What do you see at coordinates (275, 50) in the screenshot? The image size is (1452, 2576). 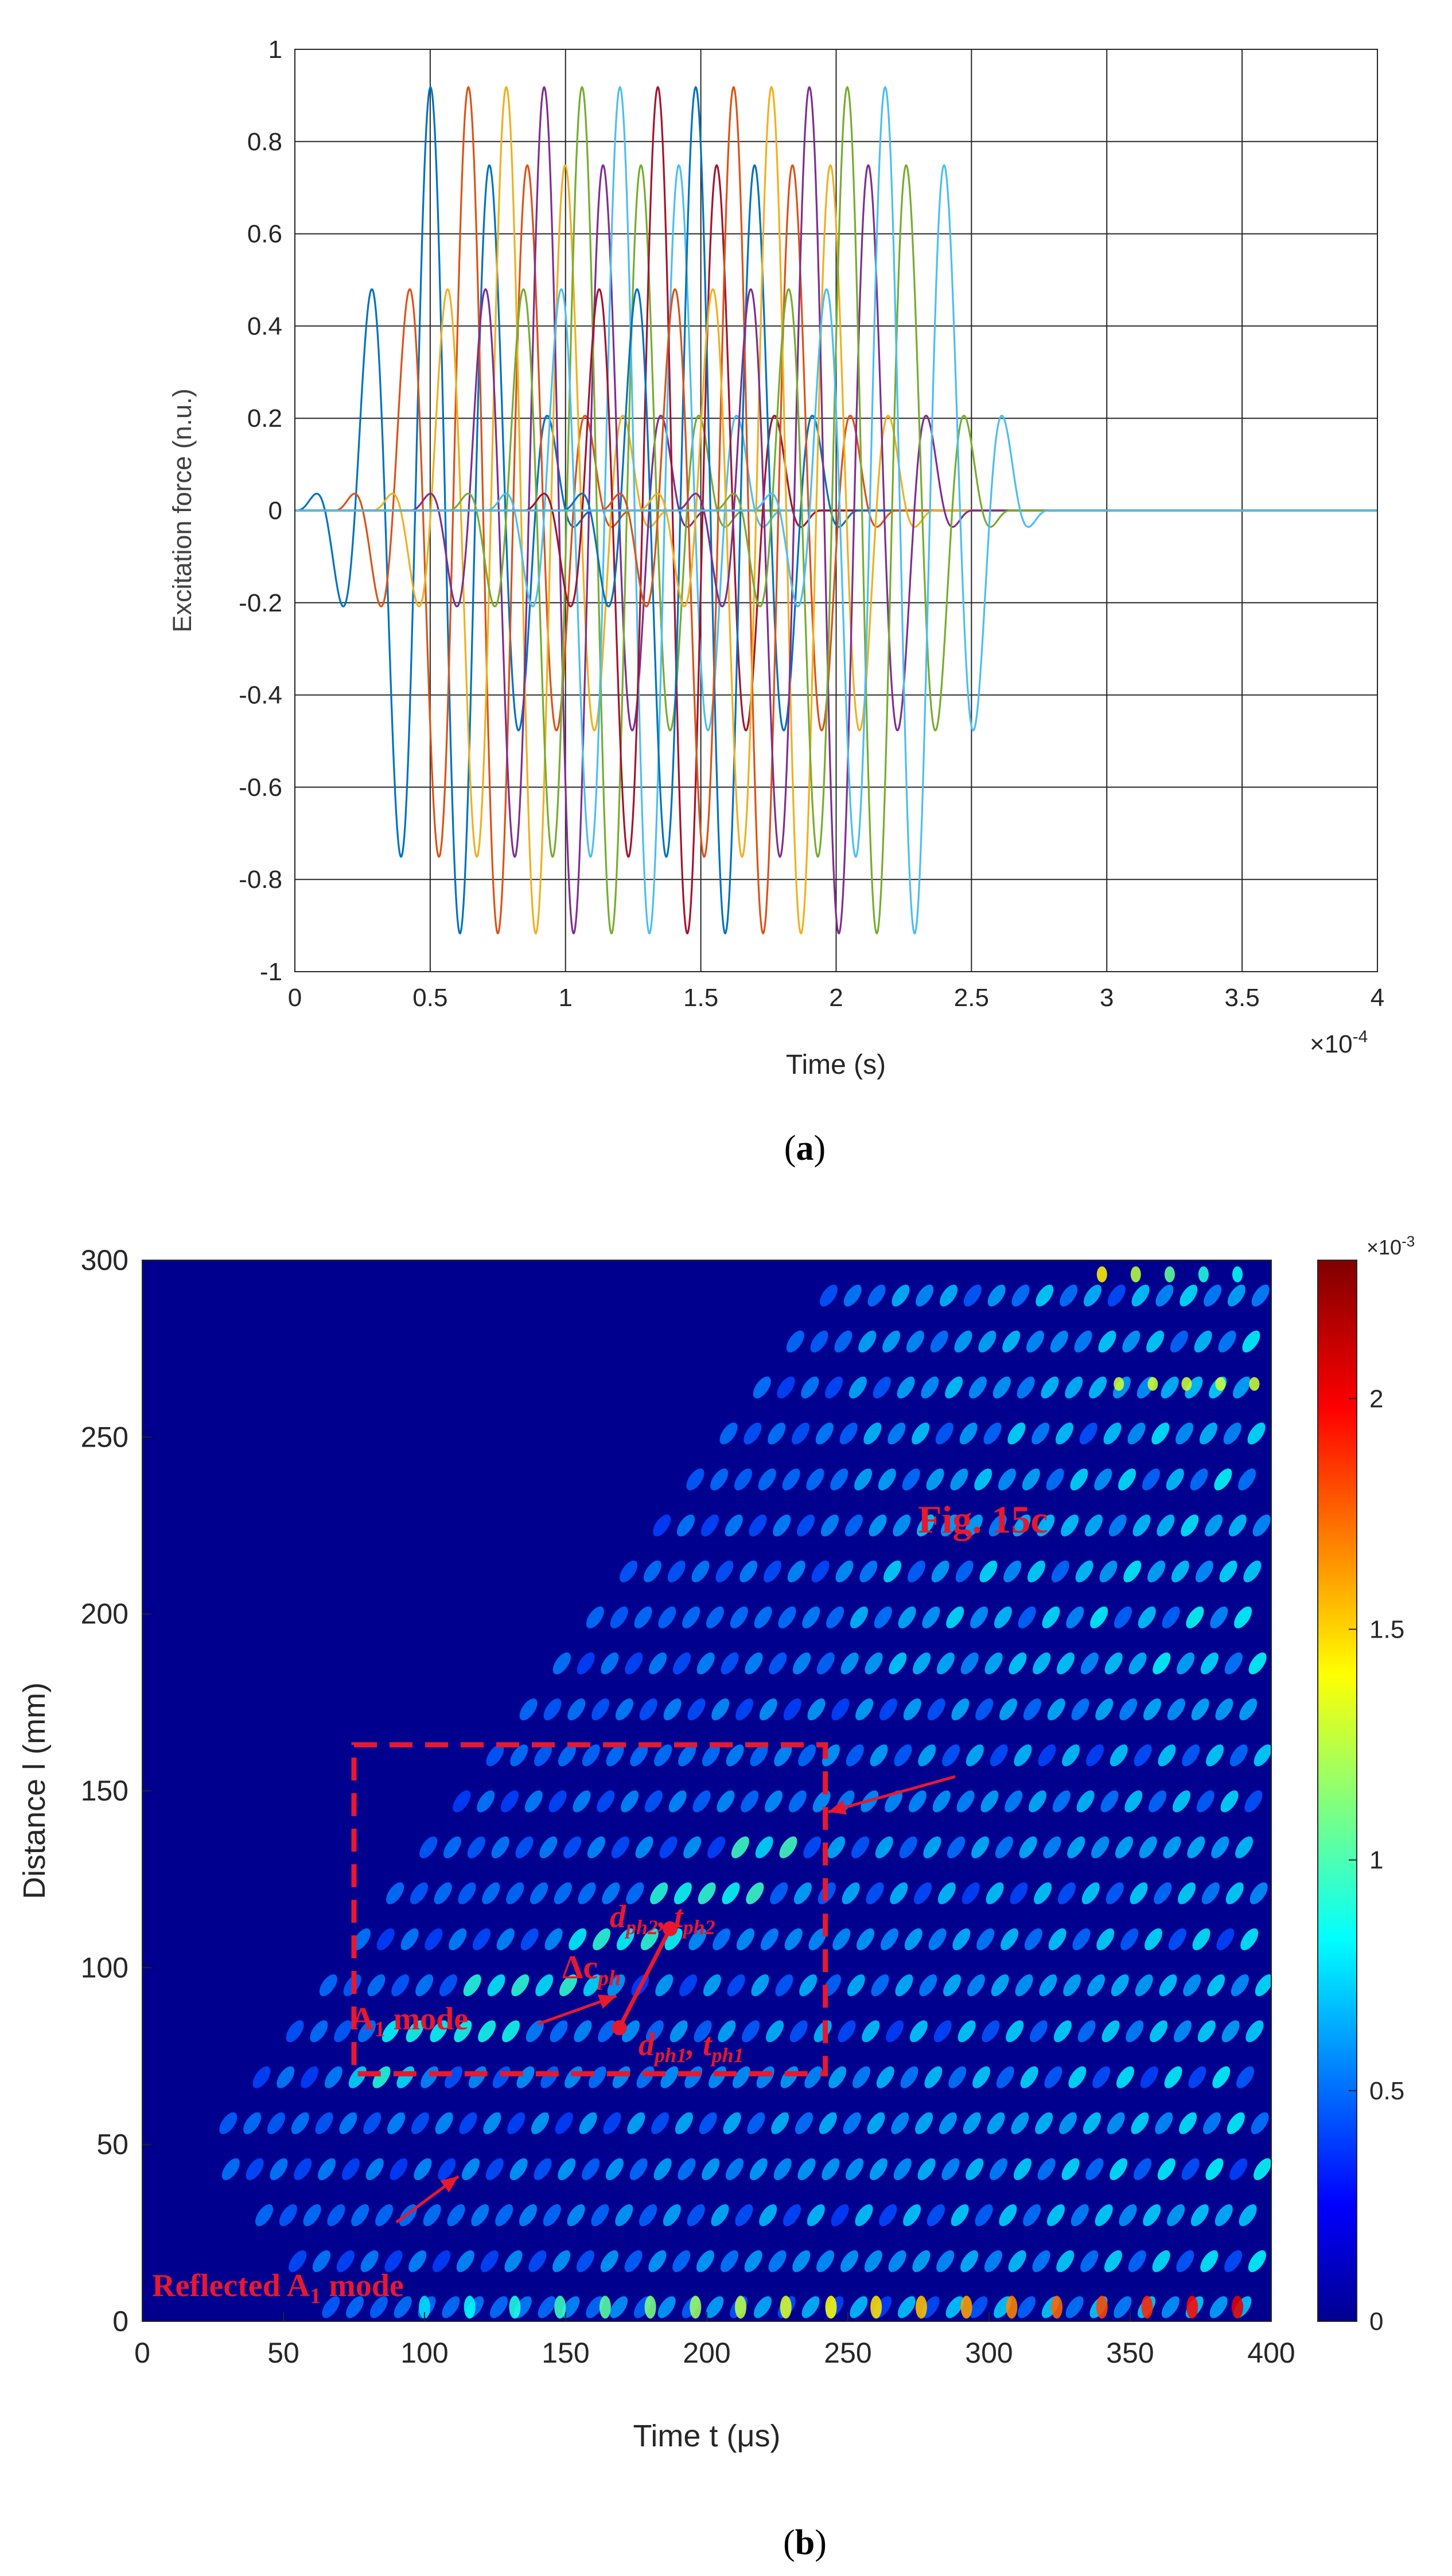 I see `y-tick-label: 1` at bounding box center [275, 50].